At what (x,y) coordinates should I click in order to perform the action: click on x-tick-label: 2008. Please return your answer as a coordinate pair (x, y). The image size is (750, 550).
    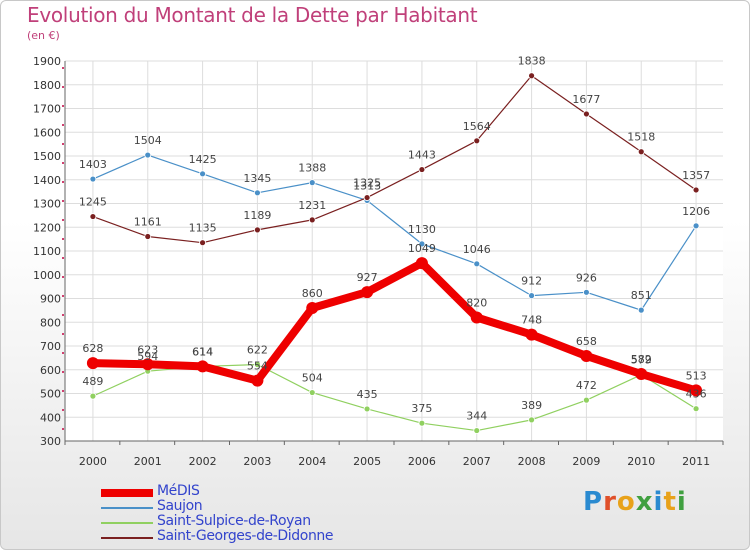
    Looking at the image, I should click on (532, 461).